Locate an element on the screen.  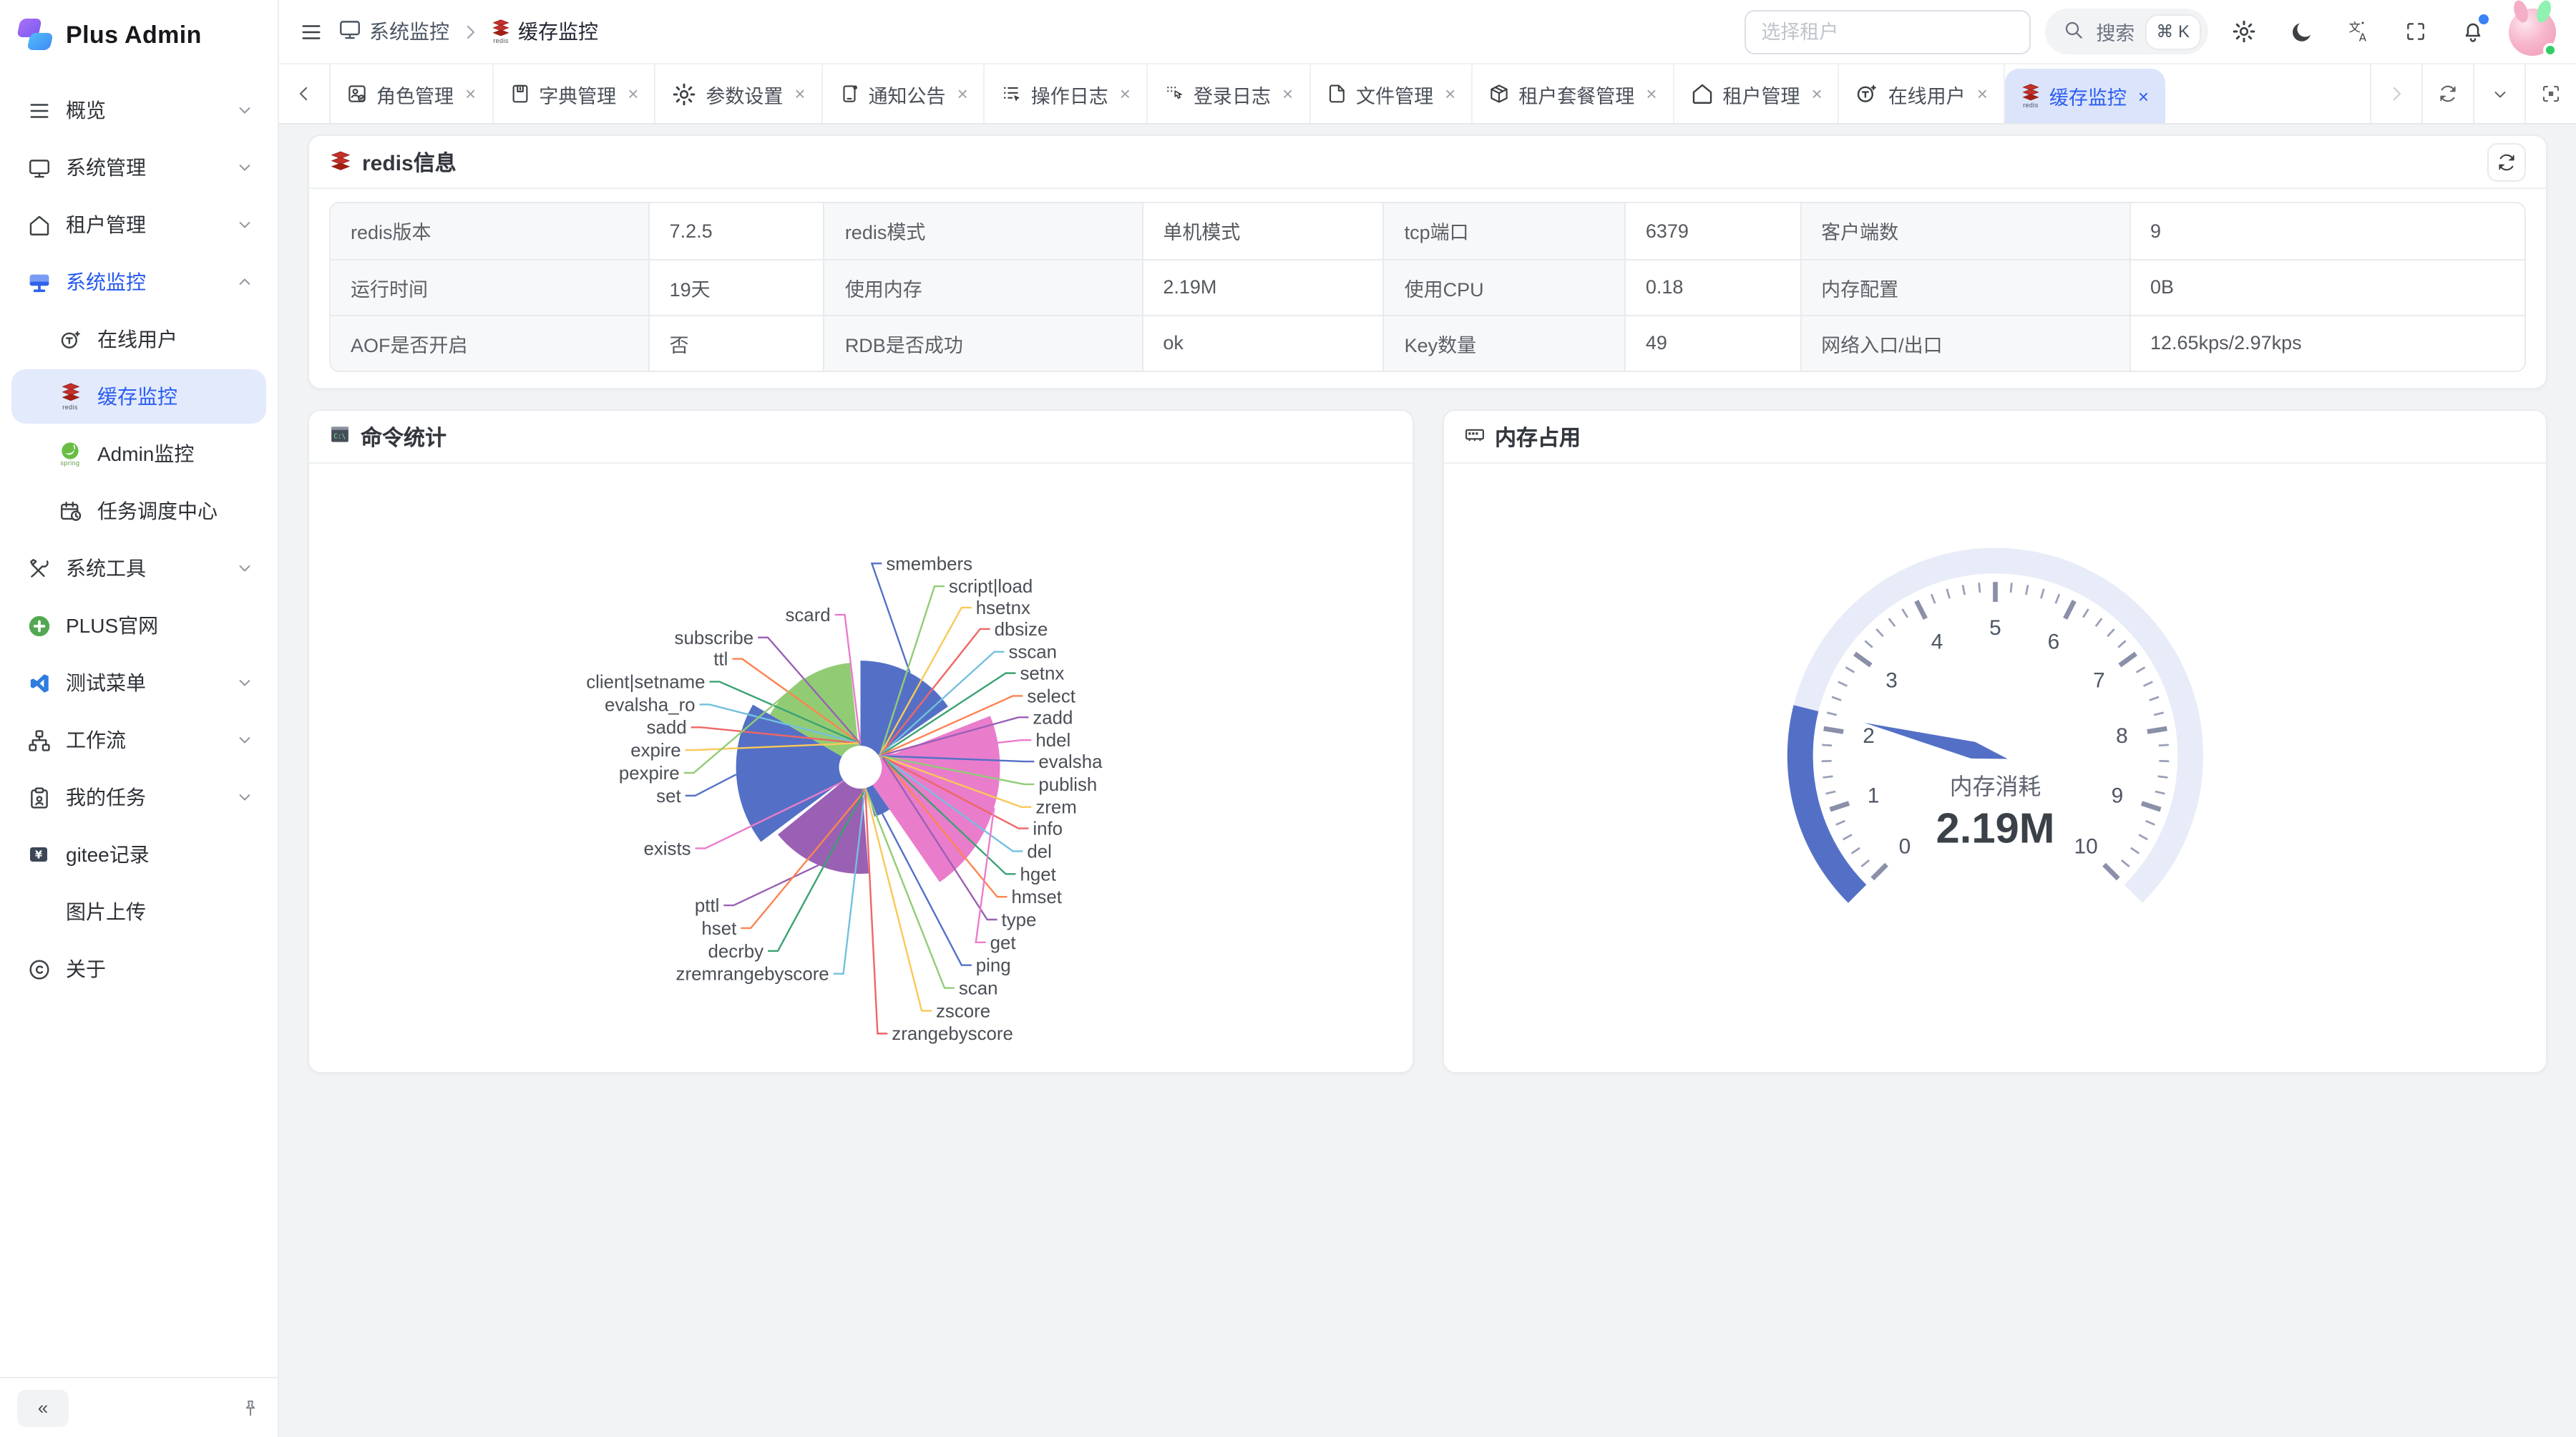
breadcrumb: 系统监控 redis 缓存监控 is located at coordinates (468, 31).